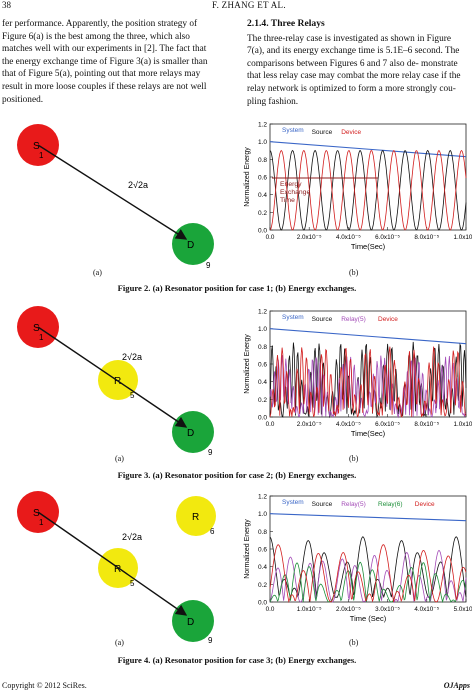  Describe the element at coordinates (115, 197) in the screenshot. I see `fig2a-resonator-diagram: S 1 D 9 2√2a` at that location.